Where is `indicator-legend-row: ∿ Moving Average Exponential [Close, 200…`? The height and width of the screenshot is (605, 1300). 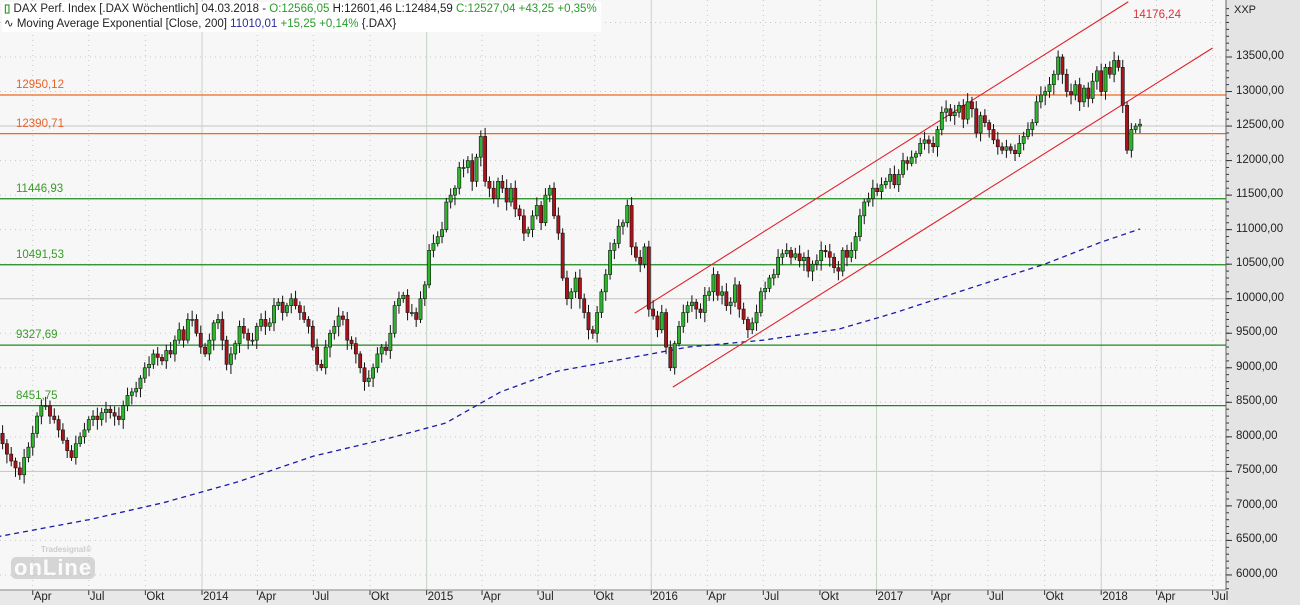
indicator-legend-row: ∿ Moving Average Exponential [Close, 200… is located at coordinates (300, 24).